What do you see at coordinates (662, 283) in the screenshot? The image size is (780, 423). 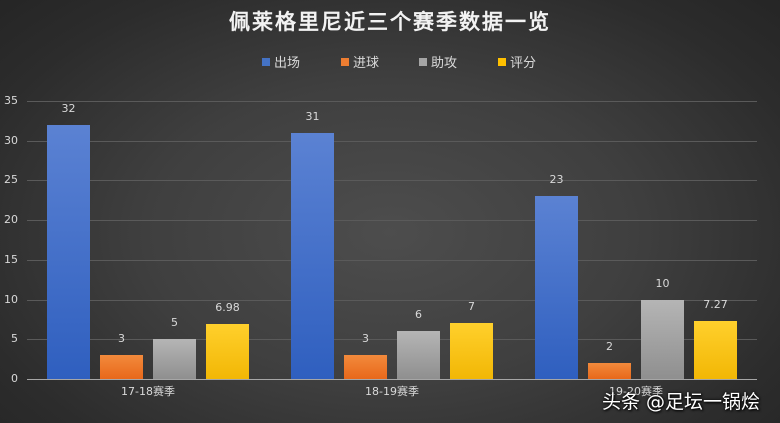 I see `data-label: 10` at bounding box center [662, 283].